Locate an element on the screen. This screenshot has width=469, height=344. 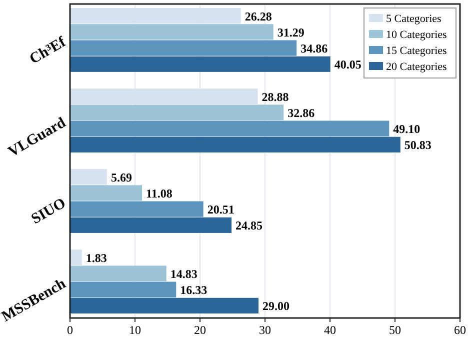
x-tick-label: 30 is located at coordinates (265, 330).